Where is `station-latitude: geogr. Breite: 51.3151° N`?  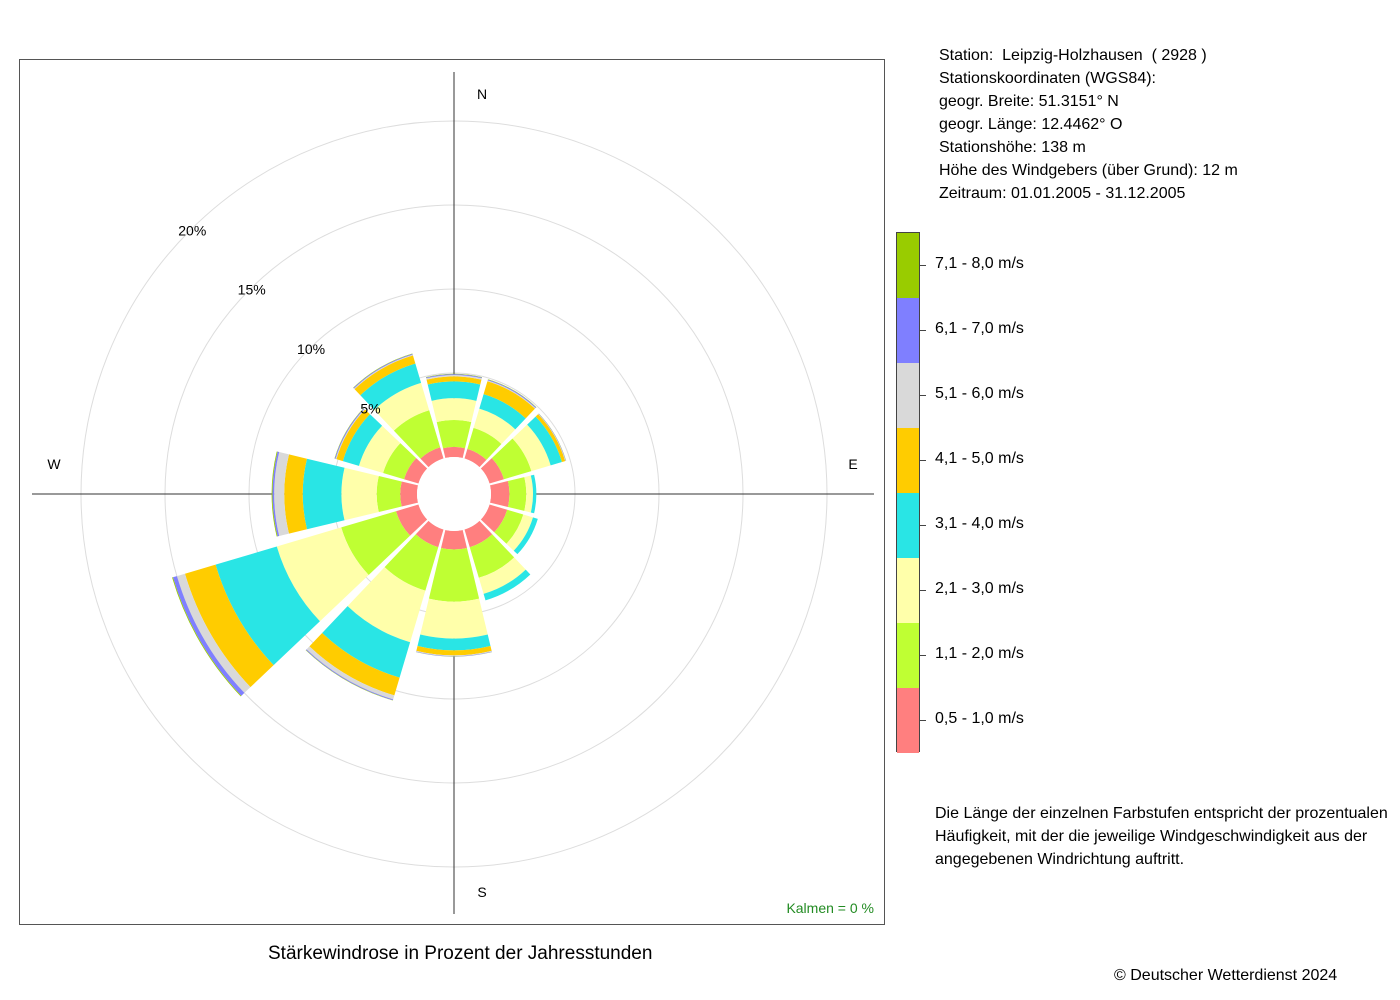
station-latitude: geogr. Breite: 51.3151° N is located at coordinates (1029, 101).